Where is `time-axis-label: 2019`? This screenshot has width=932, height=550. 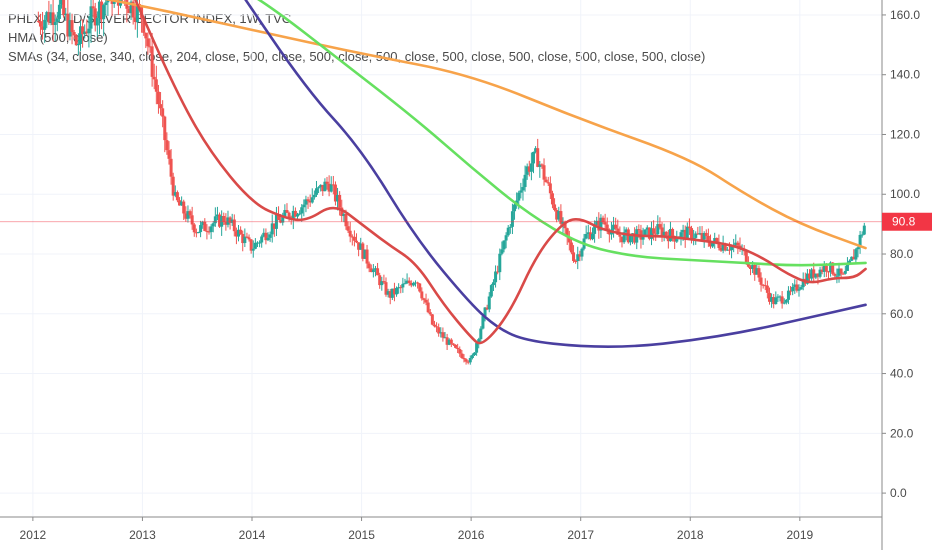 time-axis-label: 2019 is located at coordinates (799, 535).